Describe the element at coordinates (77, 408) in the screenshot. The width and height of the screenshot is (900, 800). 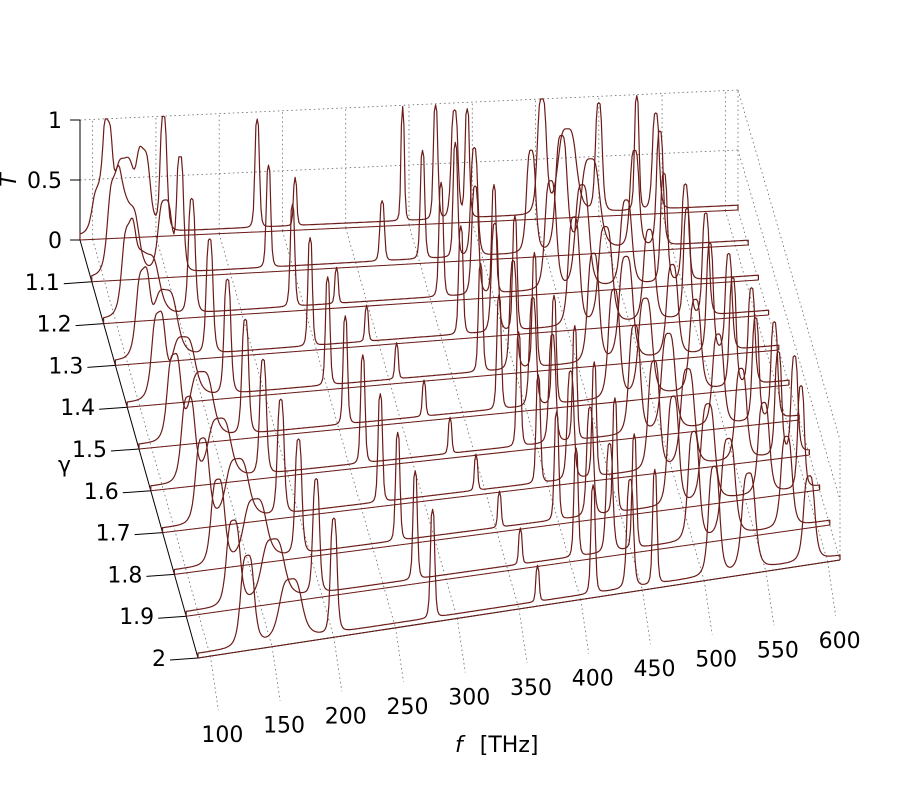
I see `y-tick-label: 1.4` at that location.